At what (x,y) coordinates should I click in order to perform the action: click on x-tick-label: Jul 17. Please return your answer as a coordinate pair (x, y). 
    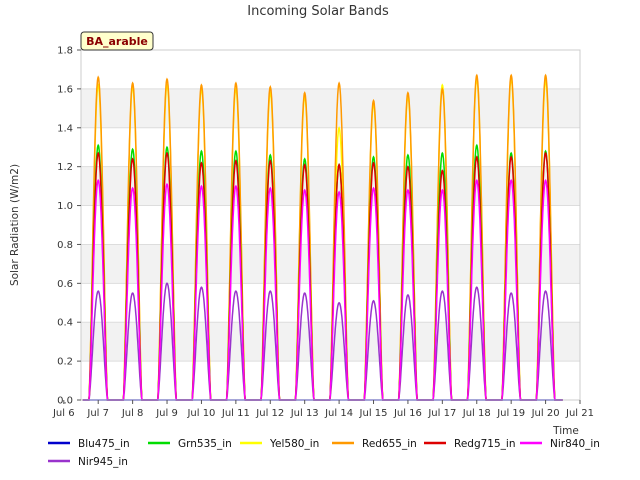
    Looking at the image, I should click on (441, 413).